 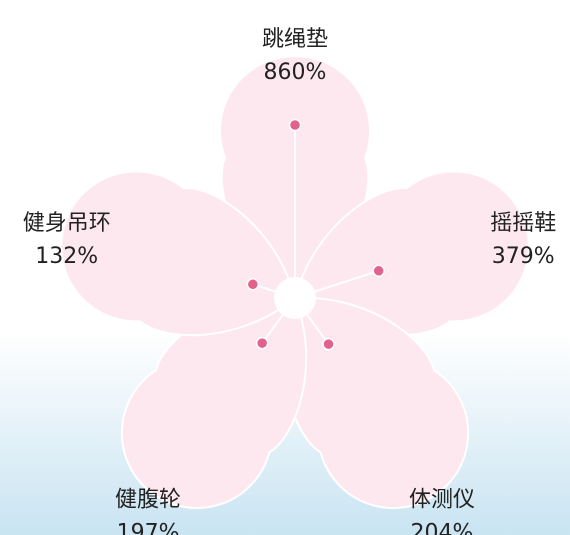 What do you see at coordinates (295, 72) in the screenshot?
I see `value-label: 860%` at bounding box center [295, 72].